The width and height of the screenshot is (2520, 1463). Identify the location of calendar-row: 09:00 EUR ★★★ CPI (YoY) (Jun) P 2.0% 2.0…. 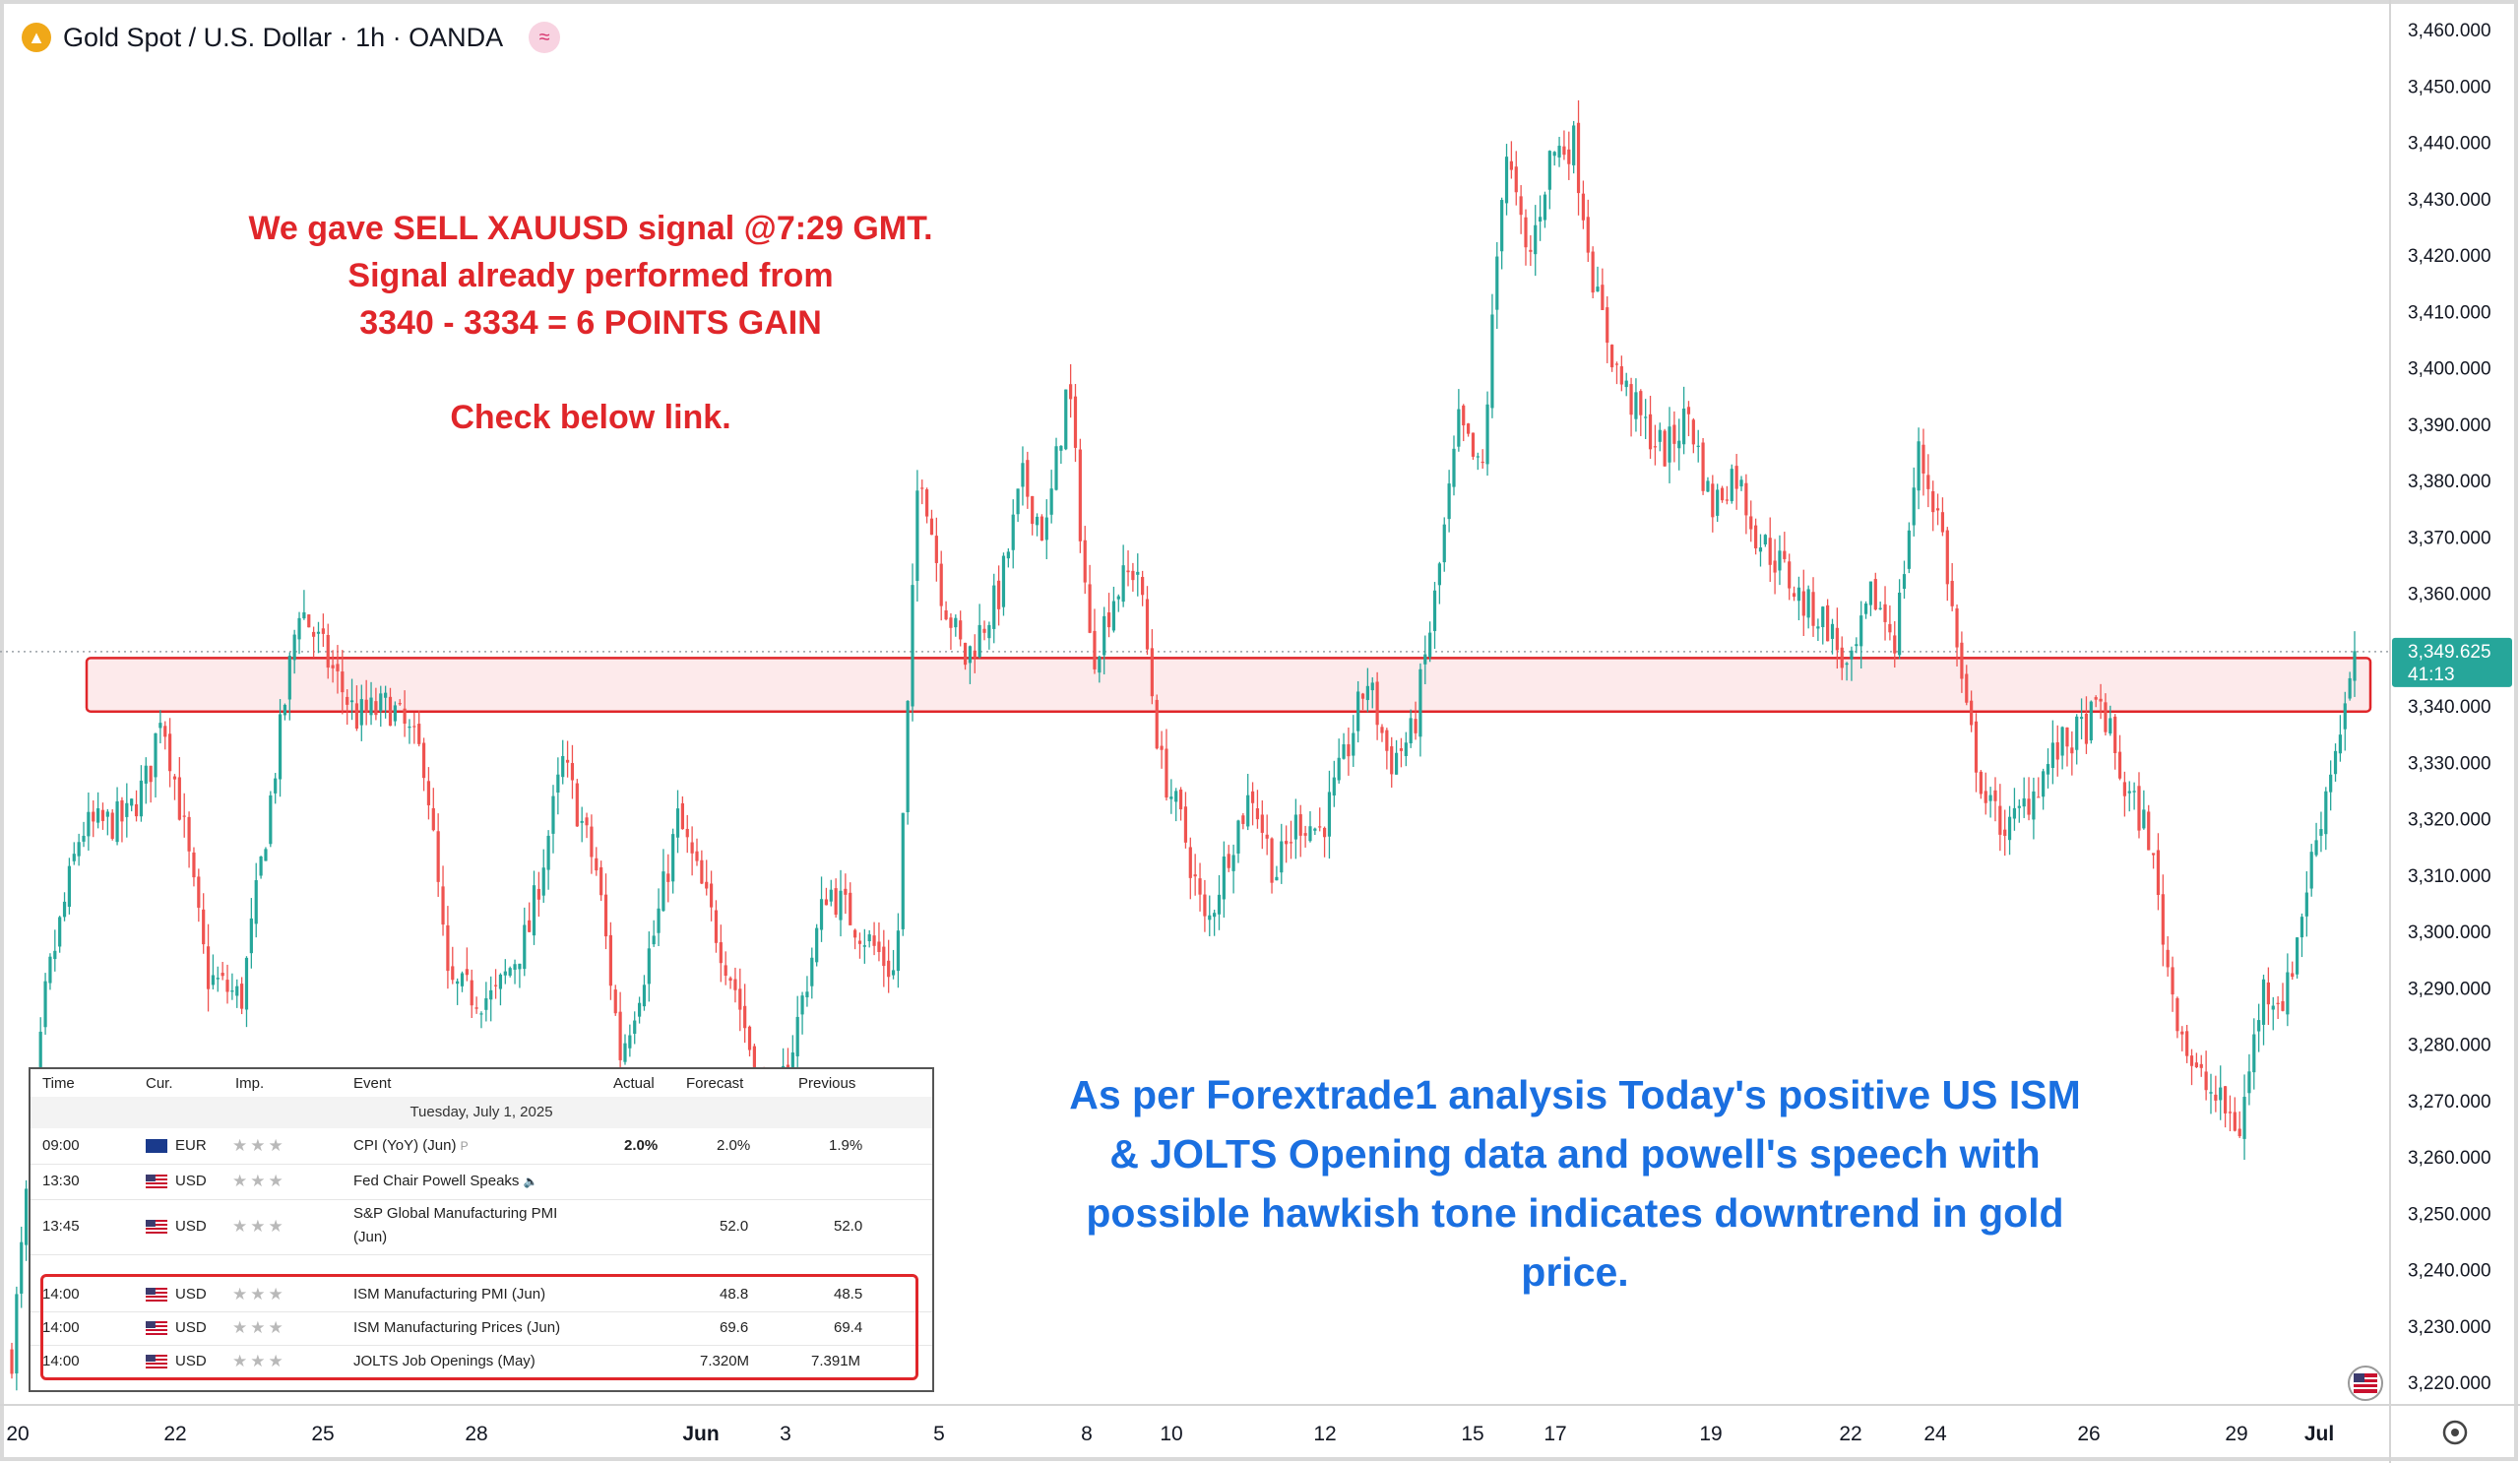
(481, 1146).